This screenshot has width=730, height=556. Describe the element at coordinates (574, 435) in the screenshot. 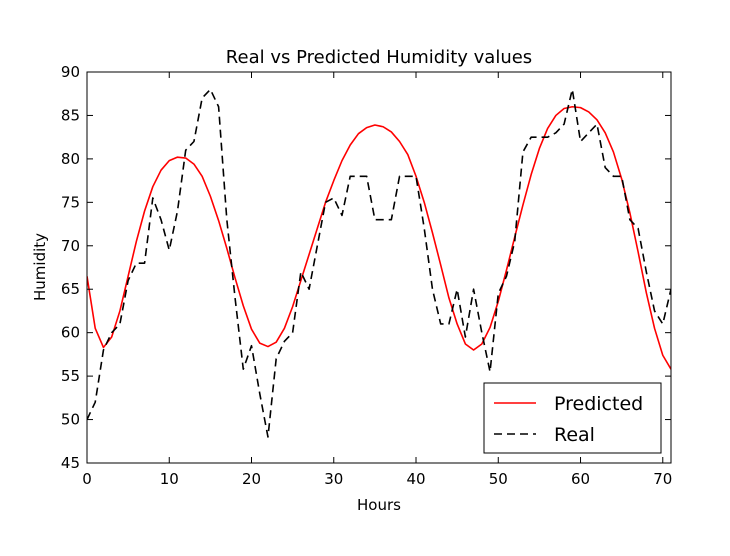

I see `legend-label-real: Real` at that location.